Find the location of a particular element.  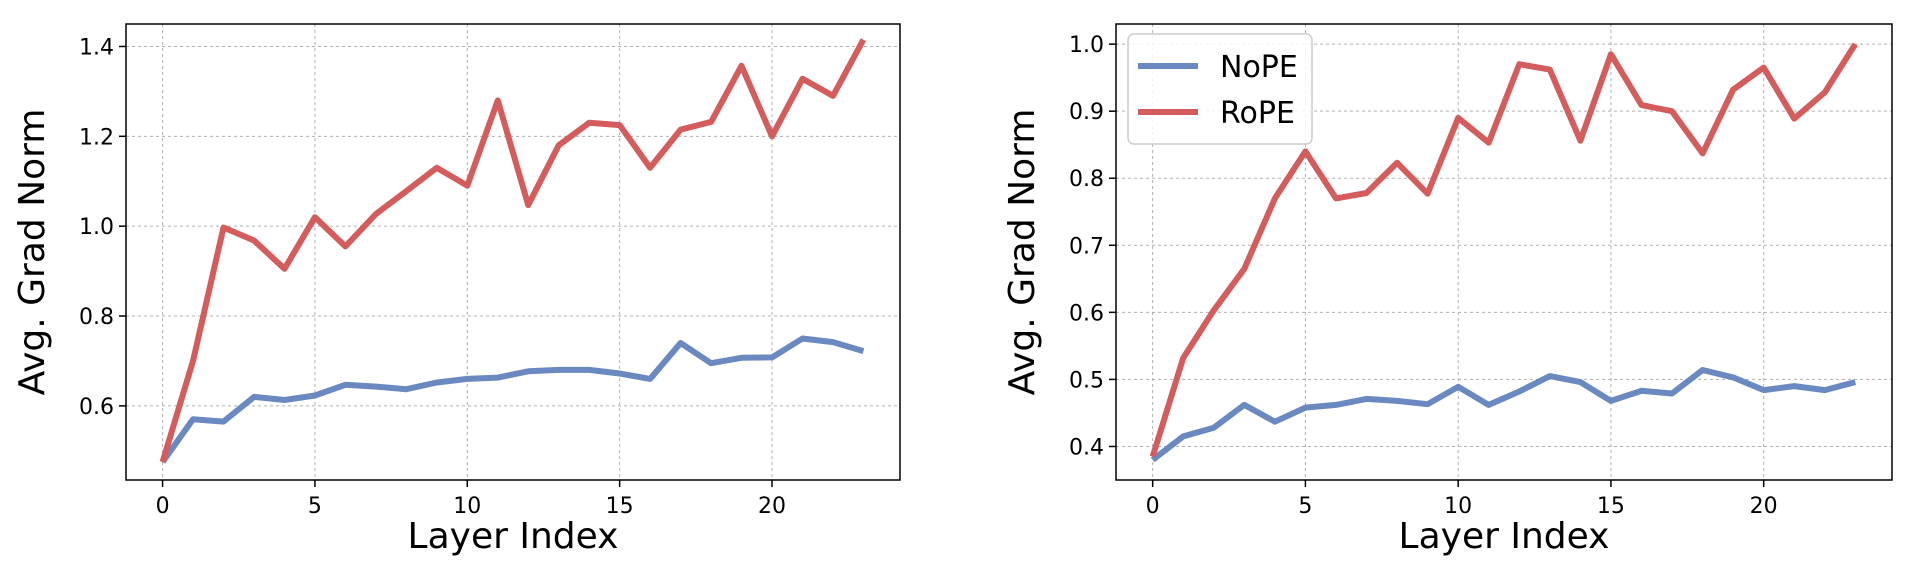

legend-label-rope: RoPE is located at coordinates (1257, 113).